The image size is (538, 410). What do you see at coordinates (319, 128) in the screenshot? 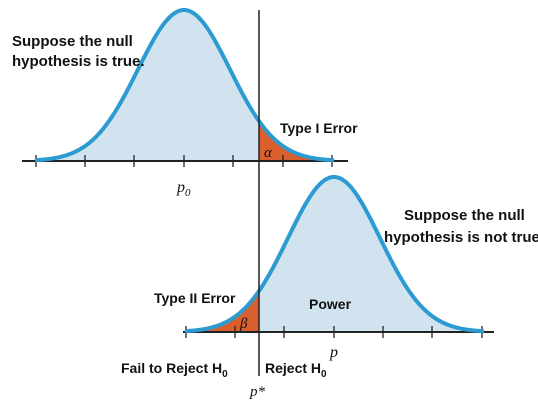
I see `type-i-error-label: Type I Error` at bounding box center [319, 128].